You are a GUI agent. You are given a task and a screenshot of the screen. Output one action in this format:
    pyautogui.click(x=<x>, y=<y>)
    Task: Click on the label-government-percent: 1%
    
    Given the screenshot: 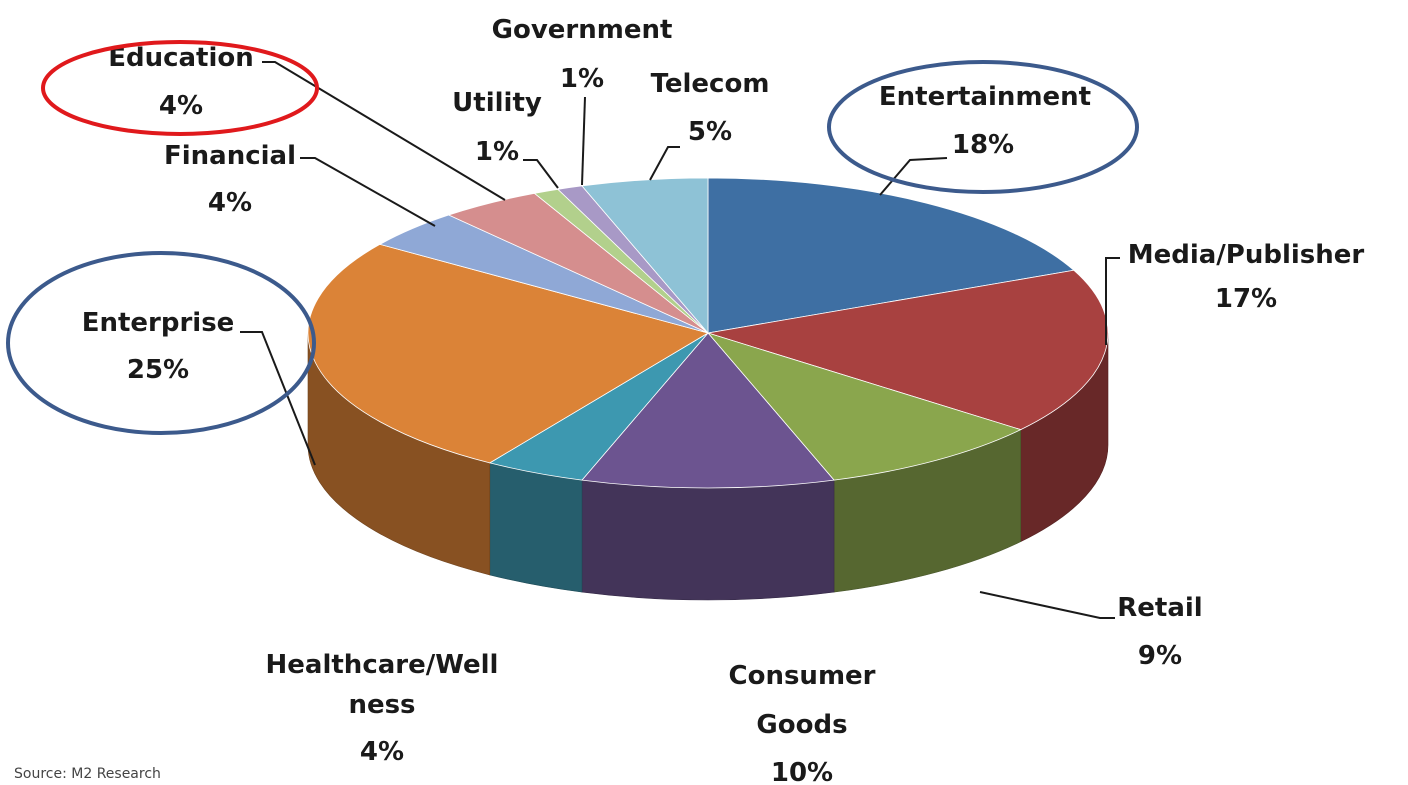 What is the action you would take?
    pyautogui.click(x=582, y=79)
    